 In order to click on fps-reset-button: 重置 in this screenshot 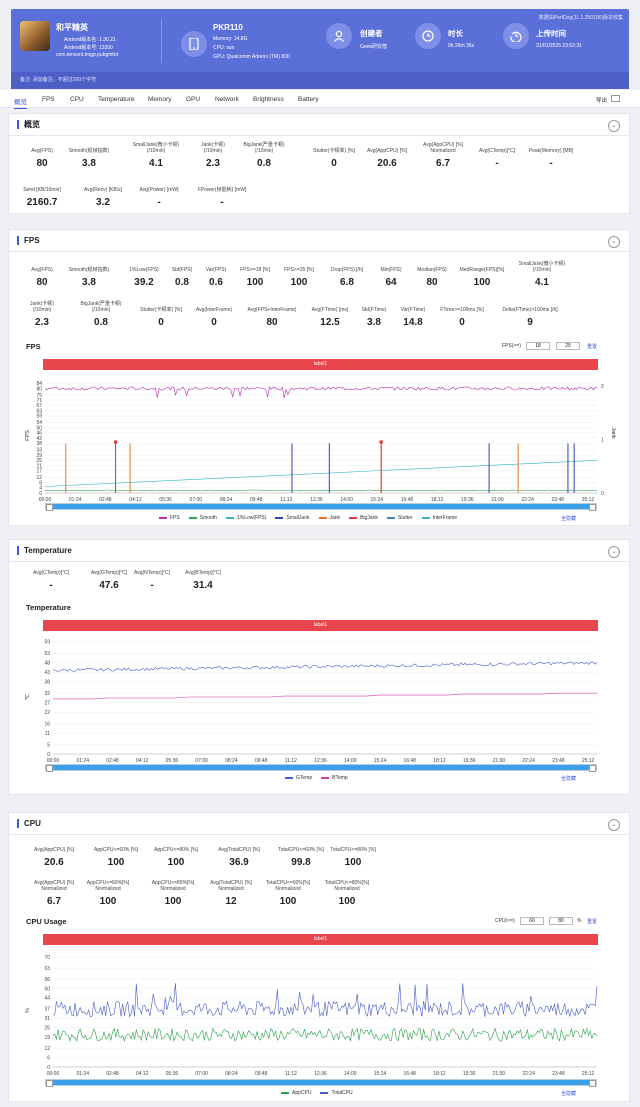, I will do `click(592, 347)`.